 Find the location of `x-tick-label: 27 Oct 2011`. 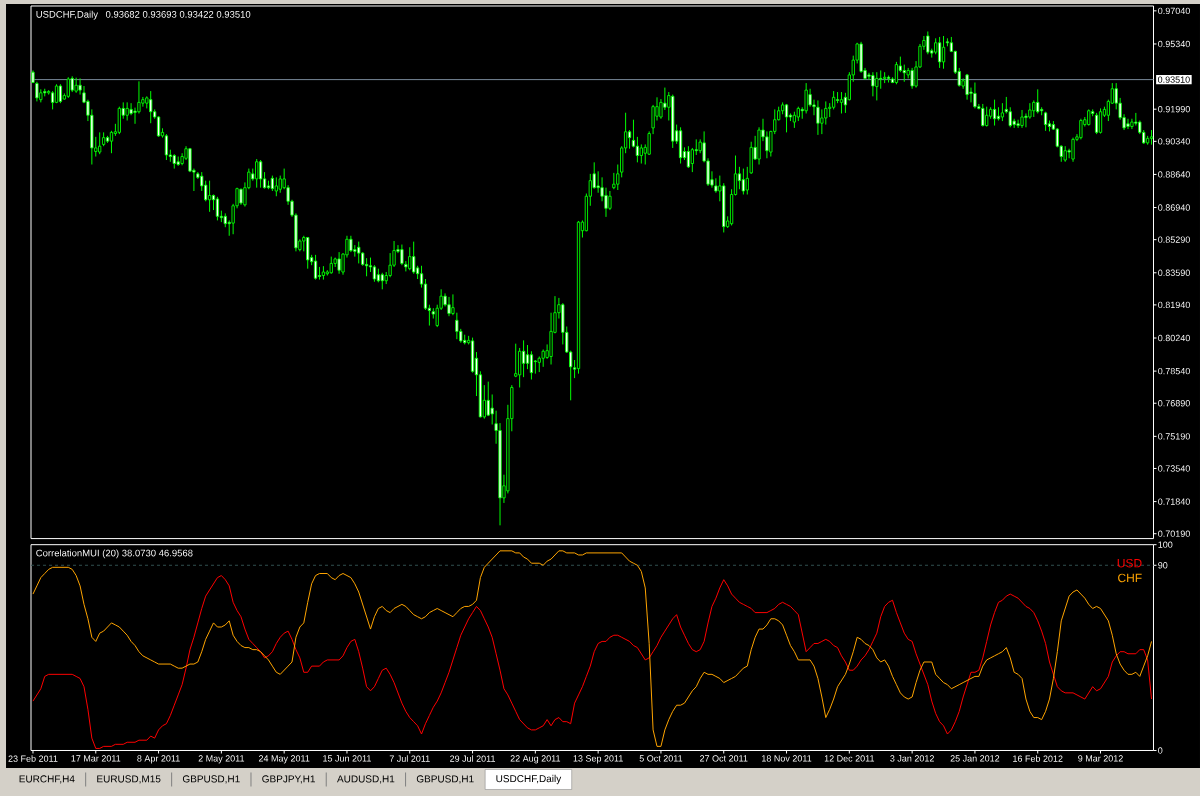

x-tick-label: 27 Oct 2011 is located at coordinates (724, 758).